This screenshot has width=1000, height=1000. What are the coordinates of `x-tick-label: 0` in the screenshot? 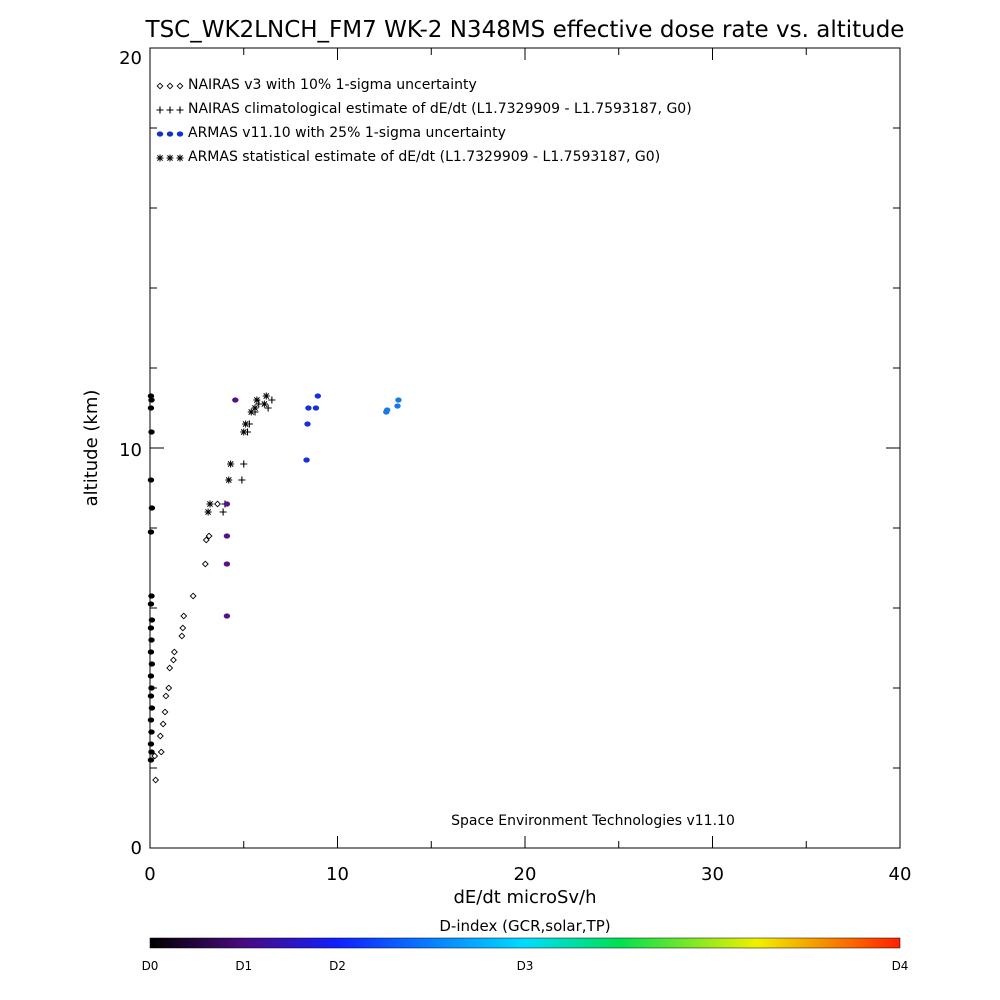 It's located at (149, 874).